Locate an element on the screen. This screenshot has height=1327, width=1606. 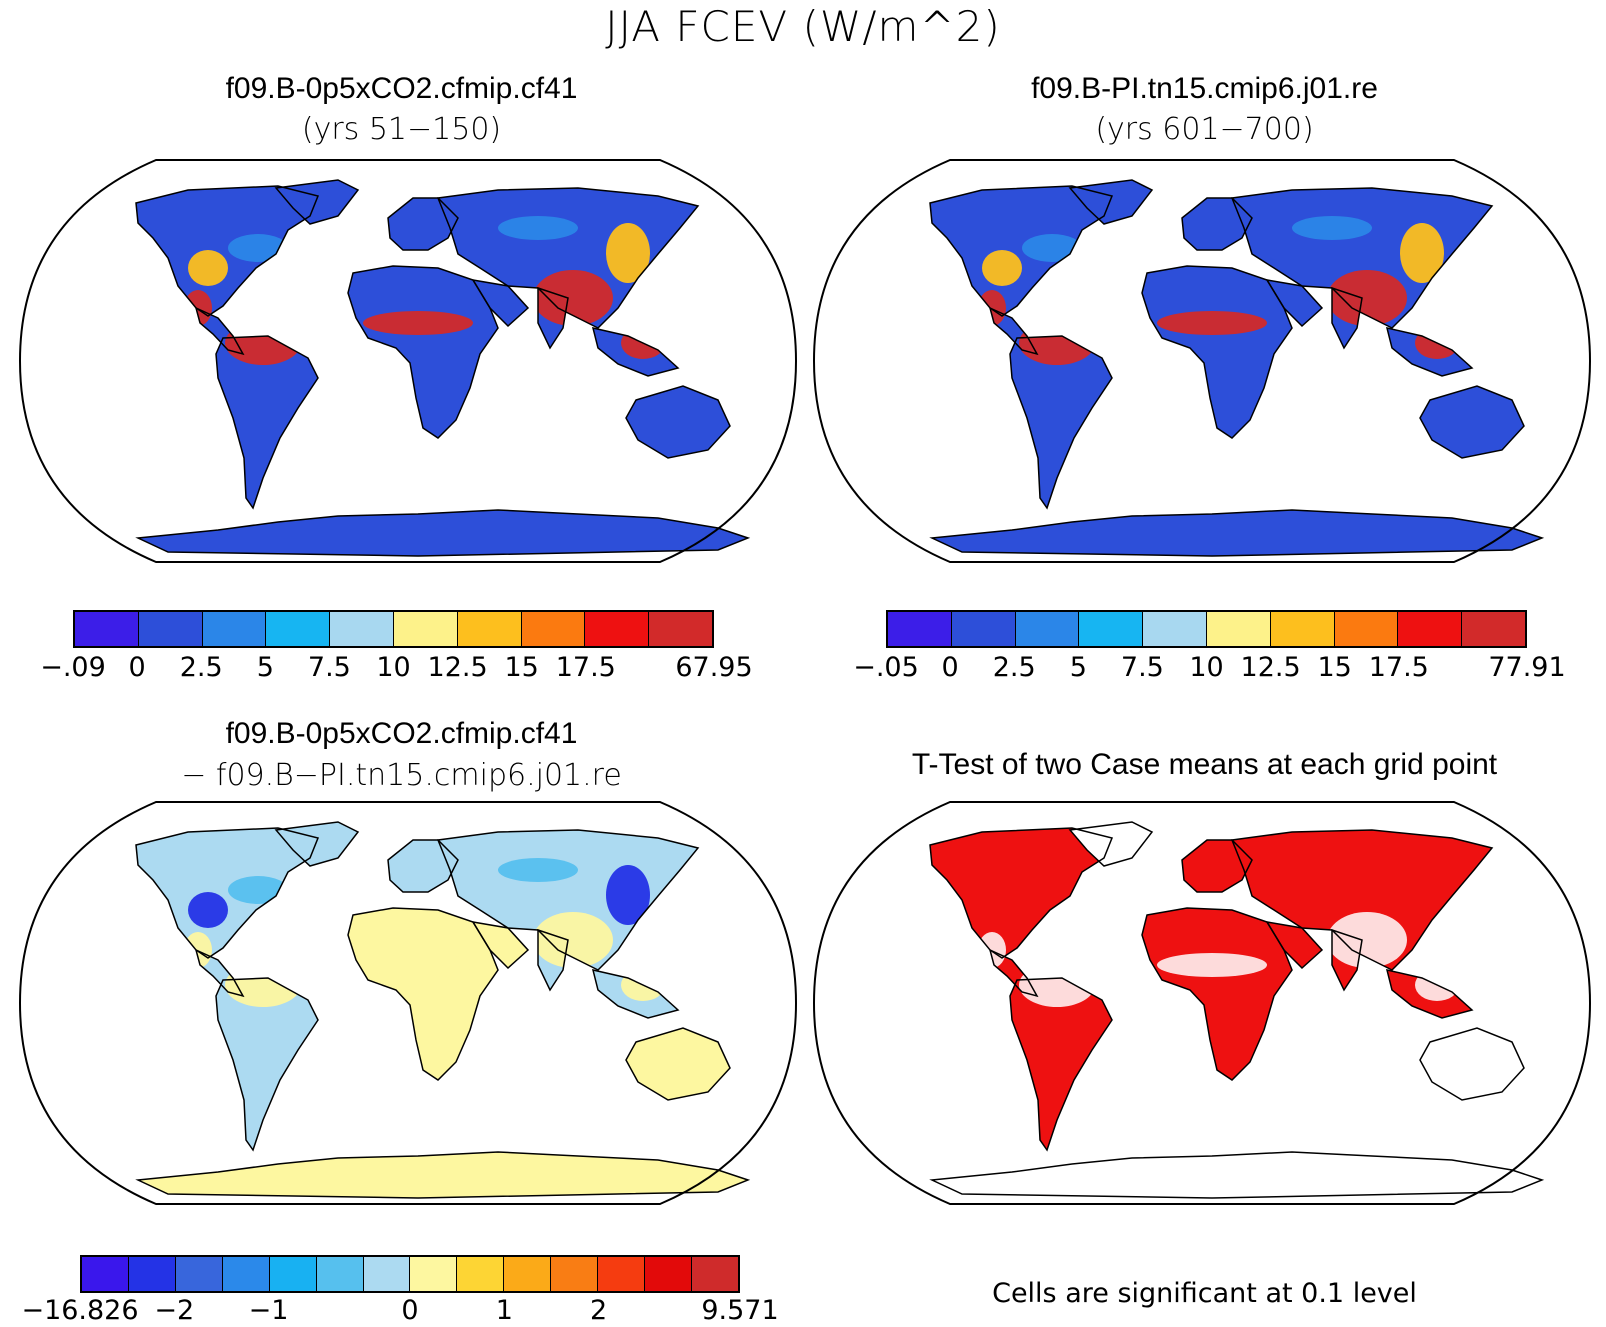
colorbar-tick-label: 2.5 is located at coordinates (1014, 667).